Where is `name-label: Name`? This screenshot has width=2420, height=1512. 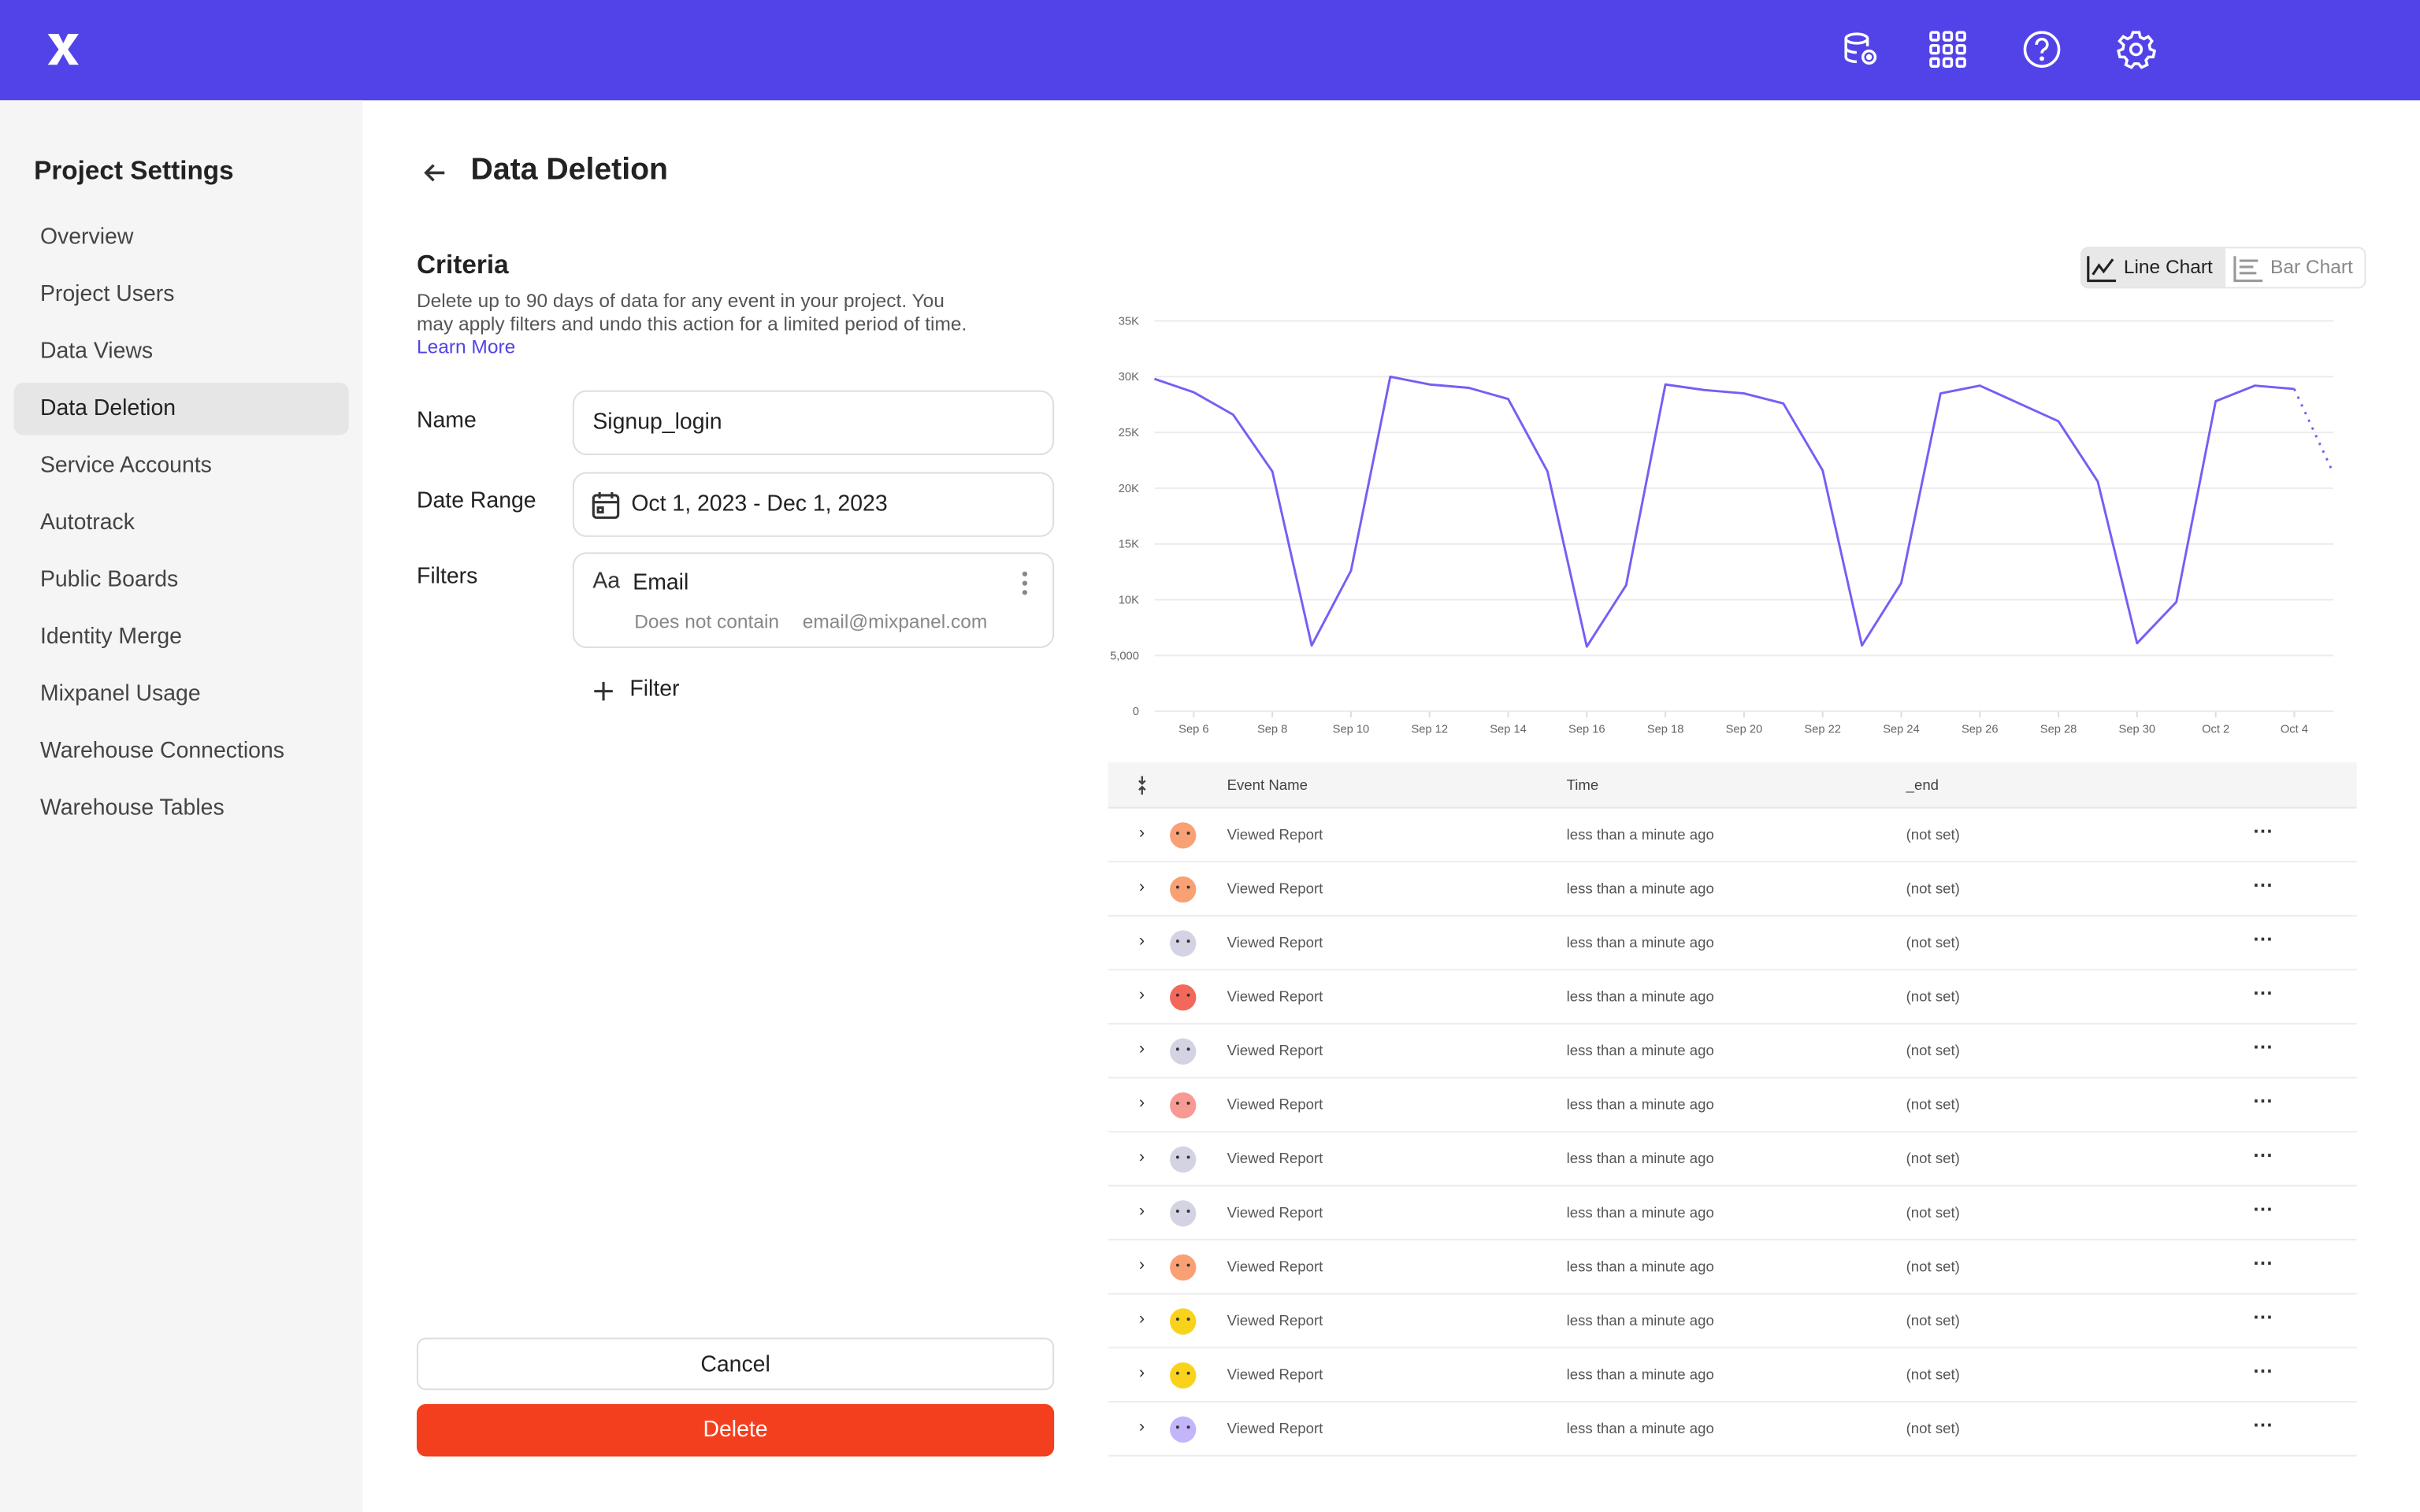
name-label: Name is located at coordinates (446, 421).